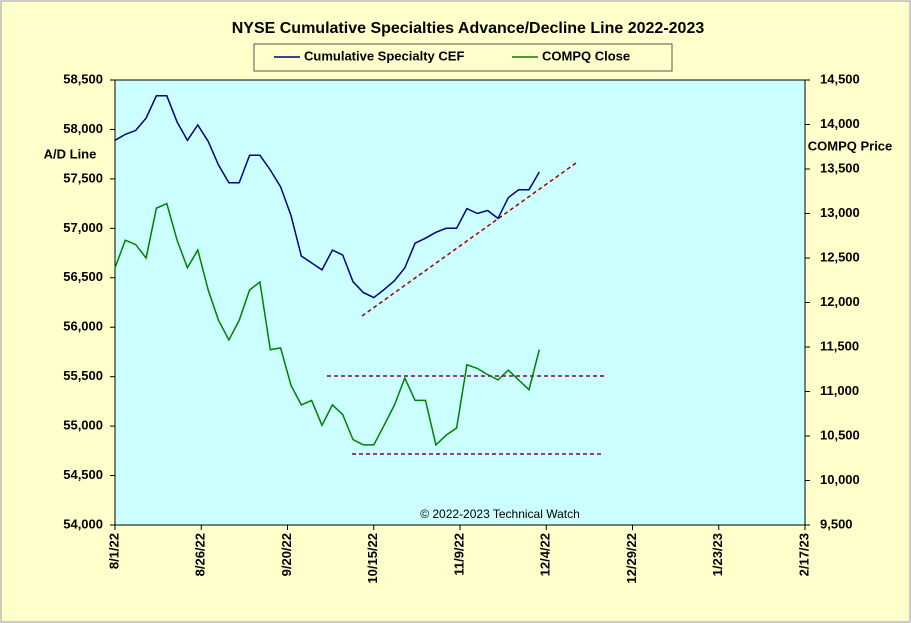 The width and height of the screenshot is (911, 623). What do you see at coordinates (372, 558) in the screenshot?
I see `x-tick-label: 10/15/22` at bounding box center [372, 558].